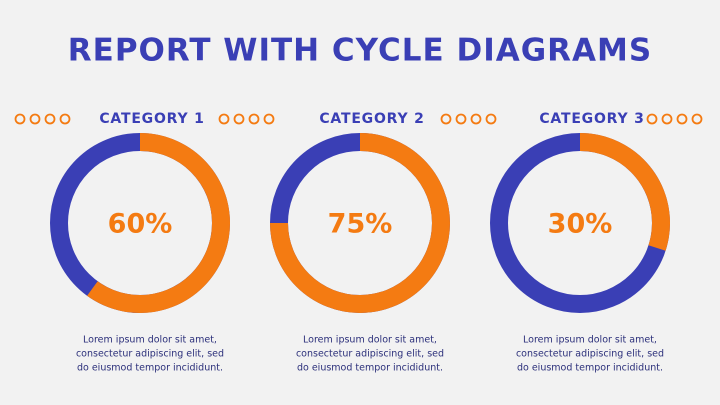  I want to click on chart-title: CATEGORY 3, so click(591, 119).